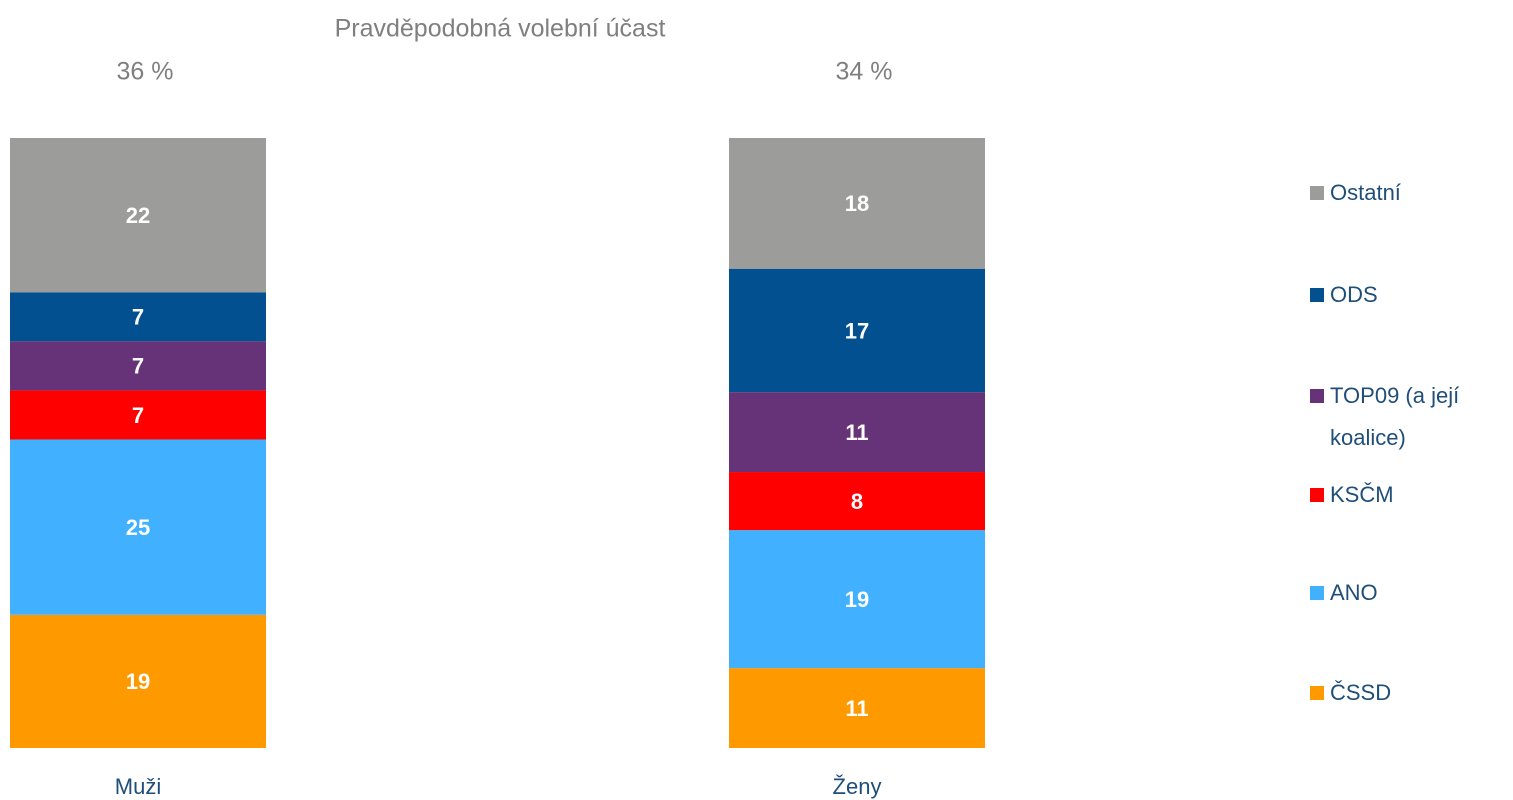 The height and width of the screenshot is (800, 1513). I want to click on data-label: 25, so click(138, 527).